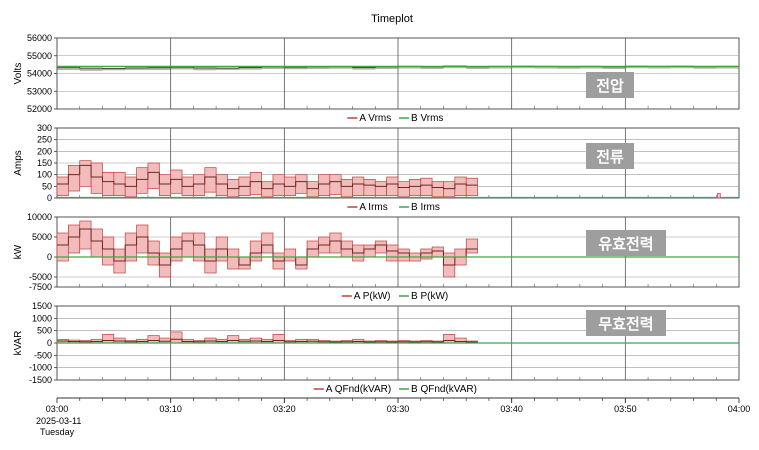 The height and width of the screenshot is (450, 759). I want to click on x-axis: 03:00 03:10 03:20 03:30 03:40 03:50 04:00, so click(398, 405).